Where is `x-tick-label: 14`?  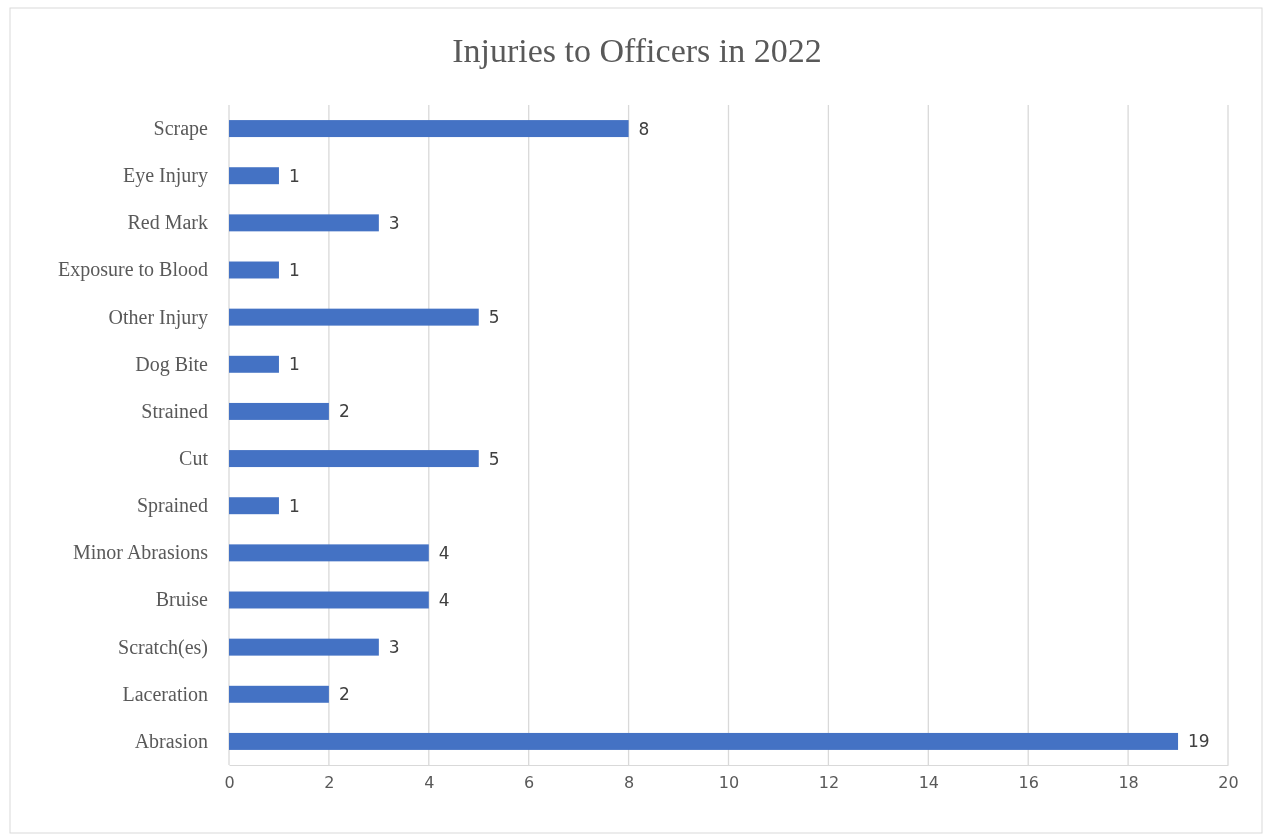
x-tick-label: 14 is located at coordinates (928, 783).